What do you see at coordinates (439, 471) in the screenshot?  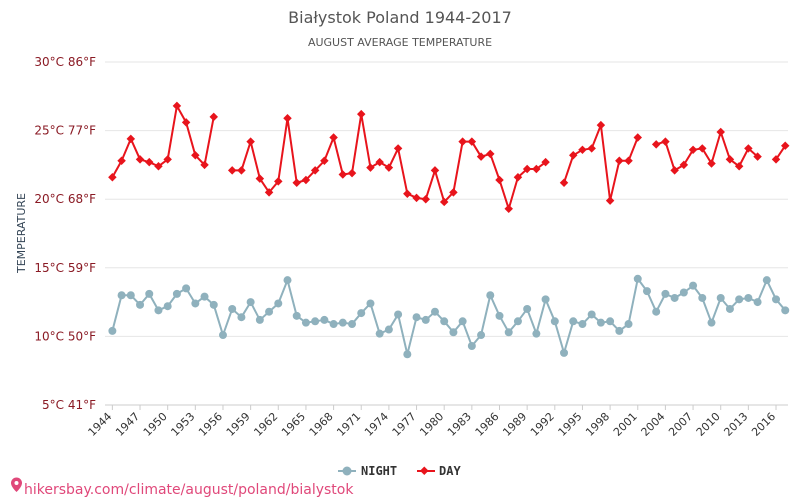 I see `legend-item-day: DAY` at bounding box center [439, 471].